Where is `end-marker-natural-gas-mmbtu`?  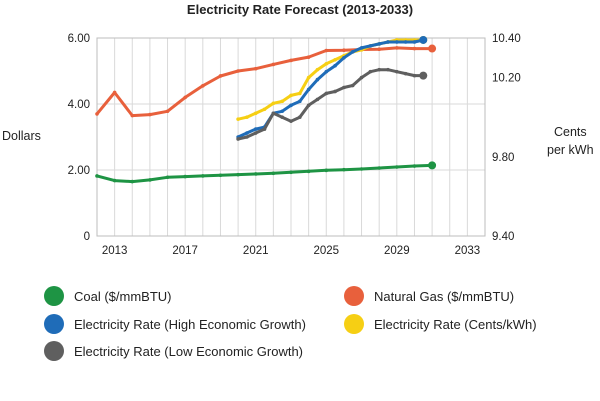 end-marker-natural-gas-mmbtu is located at coordinates (432, 48).